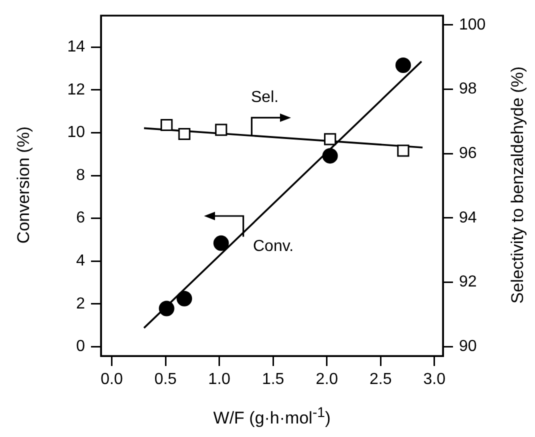  Describe the element at coordinates (273, 247) in the screenshot. I see `series-label: Conv.` at that location.